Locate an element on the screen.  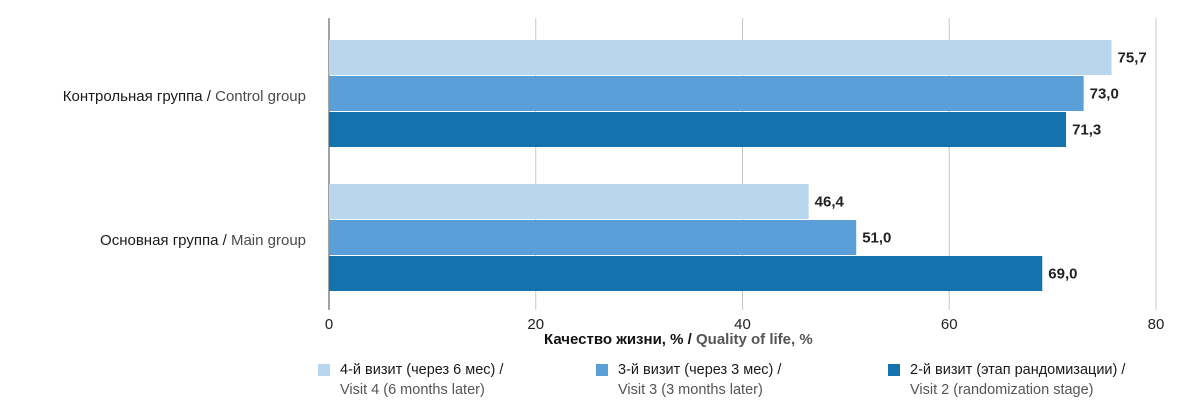
x-tick-label-80: 80 is located at coordinates (1156, 324).